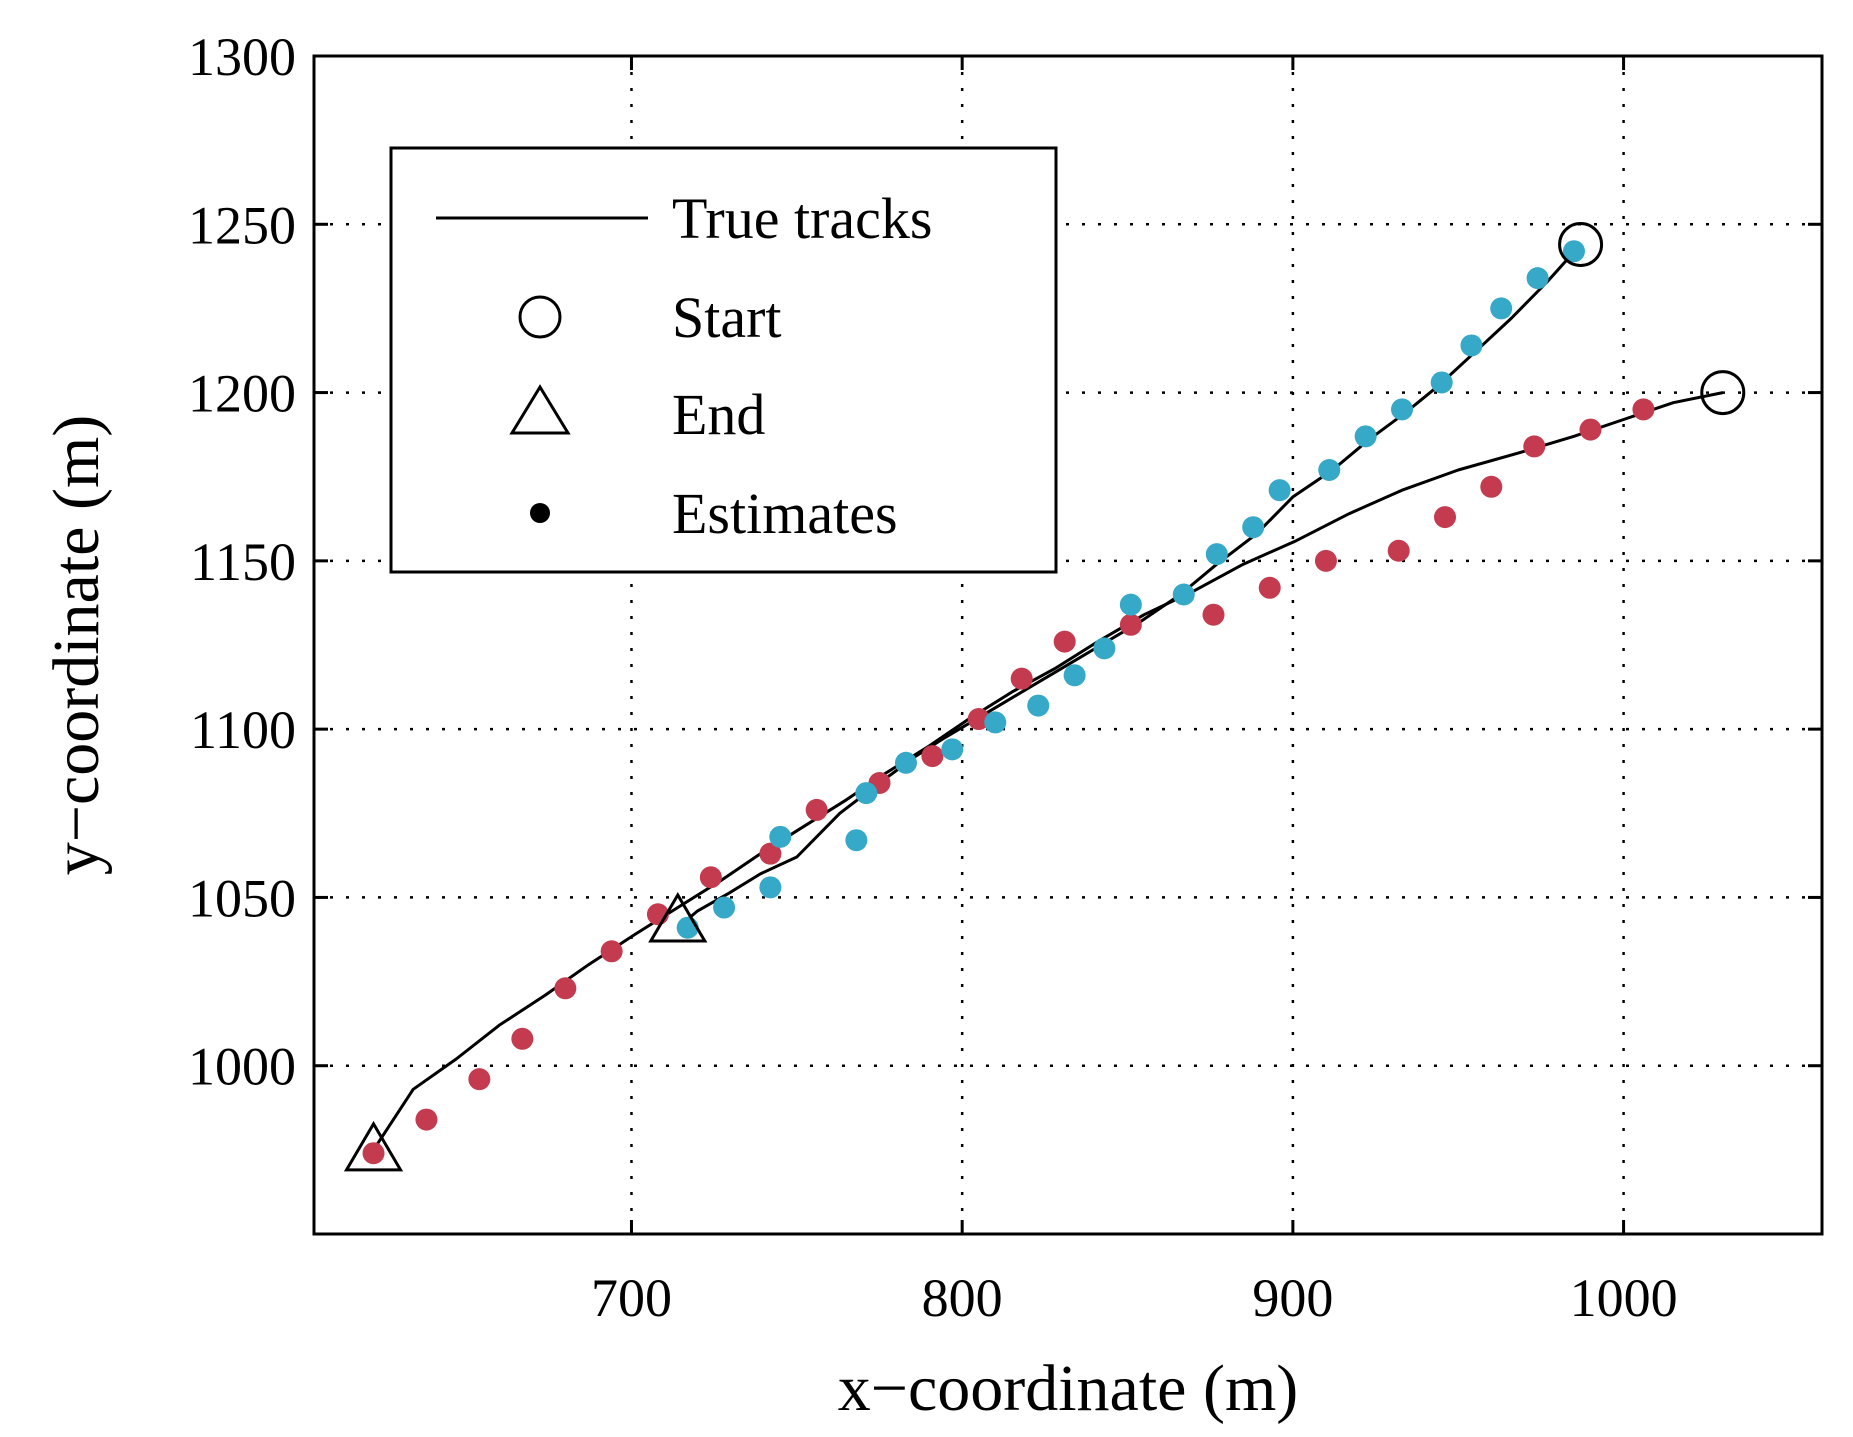 Image resolution: width=1853 pixels, height=1437 pixels. Describe the element at coordinates (540, 513) in the screenshot. I see `legend-dot-icon` at that location.